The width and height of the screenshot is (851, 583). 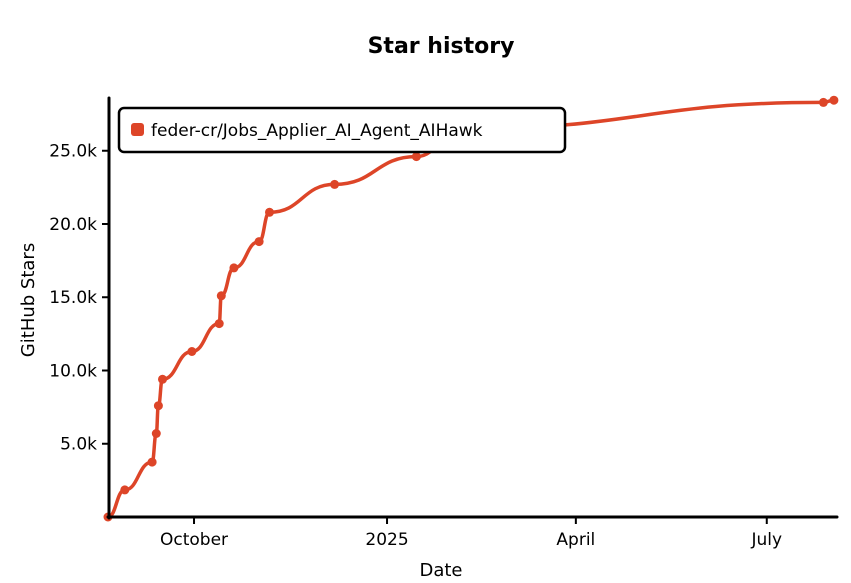 I want to click on x-axis-ticks: October 2025 April July, so click(x=471, y=533).